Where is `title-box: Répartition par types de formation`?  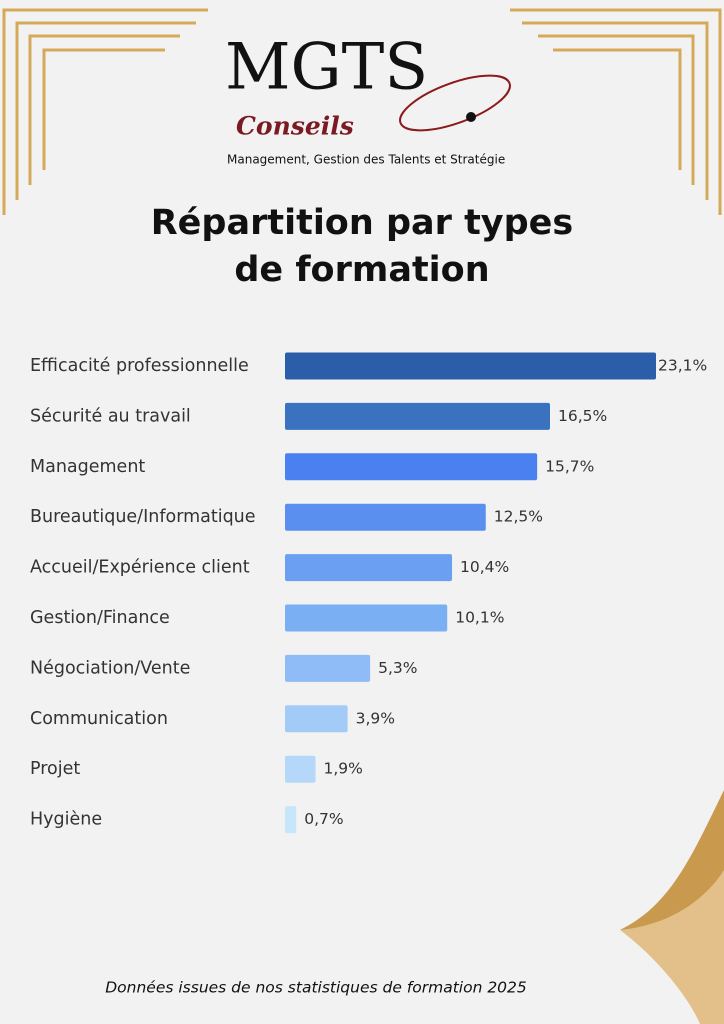 title-box: Répartition par types de formation is located at coordinates (362, 246).